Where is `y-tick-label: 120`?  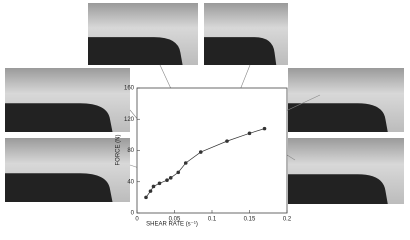 y-tick-label: 120 is located at coordinates (129, 120).